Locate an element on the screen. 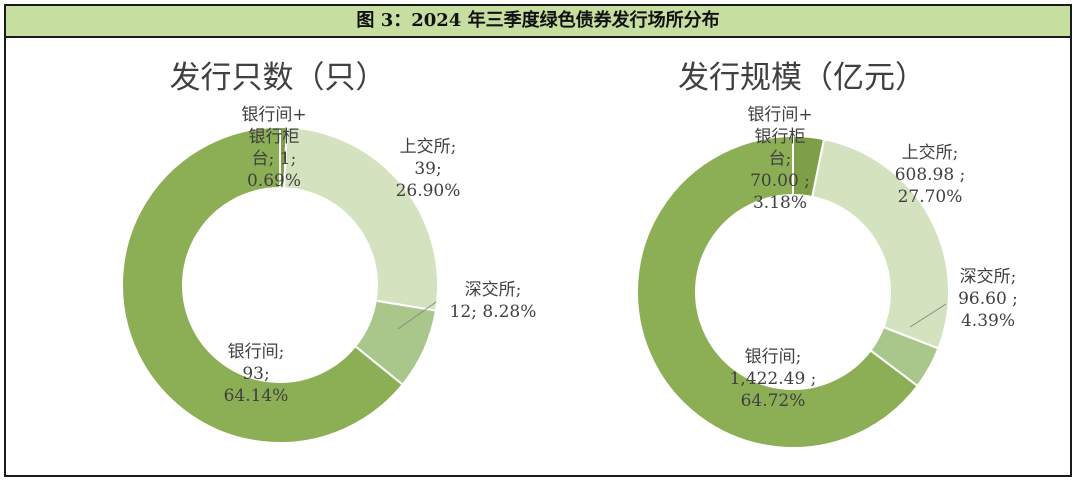 The height and width of the screenshot is (483, 1080). data-label-2: 上交所; 39; 26.90% is located at coordinates (428, 169).